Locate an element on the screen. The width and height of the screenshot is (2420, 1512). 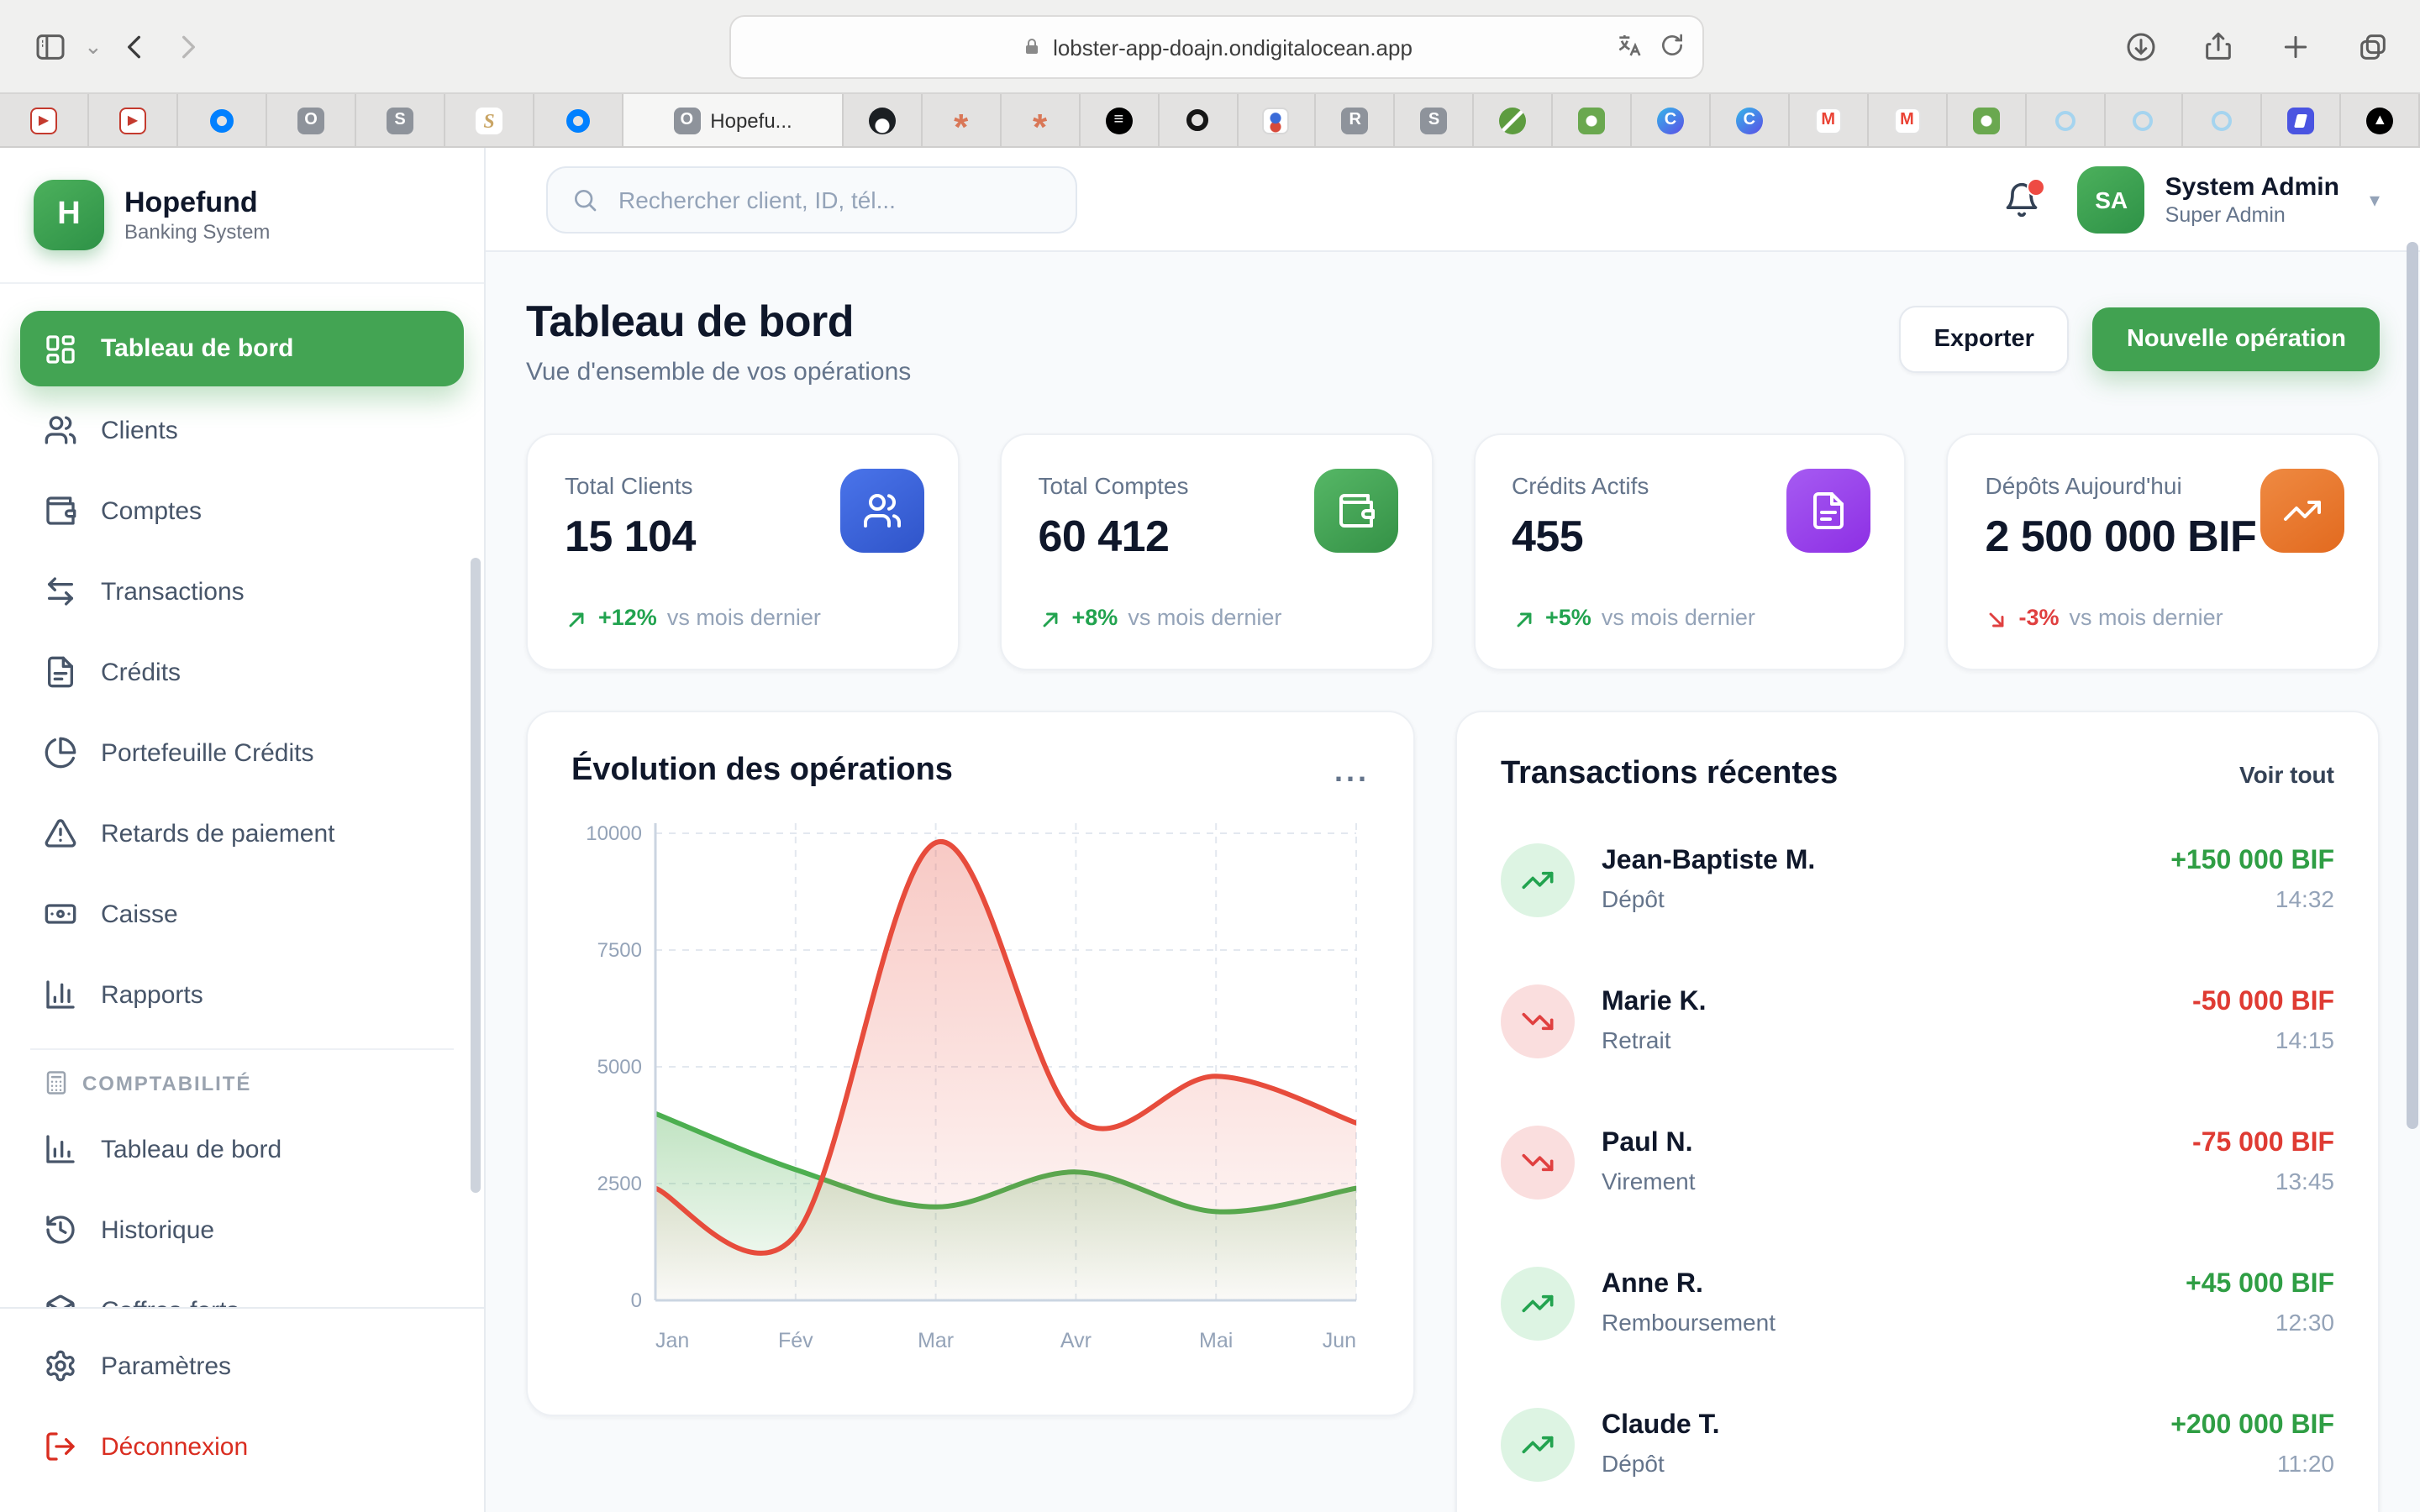
sidebar-scrollbar is located at coordinates (476, 875).